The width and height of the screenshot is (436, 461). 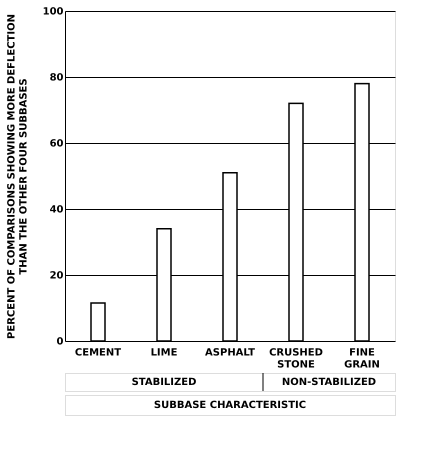 I want to click on y-tick-label: 40, so click(x=57, y=210).